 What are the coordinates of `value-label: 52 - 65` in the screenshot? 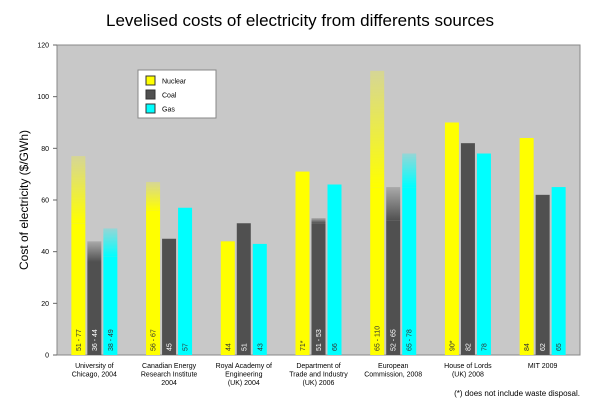 It's located at (394, 340).